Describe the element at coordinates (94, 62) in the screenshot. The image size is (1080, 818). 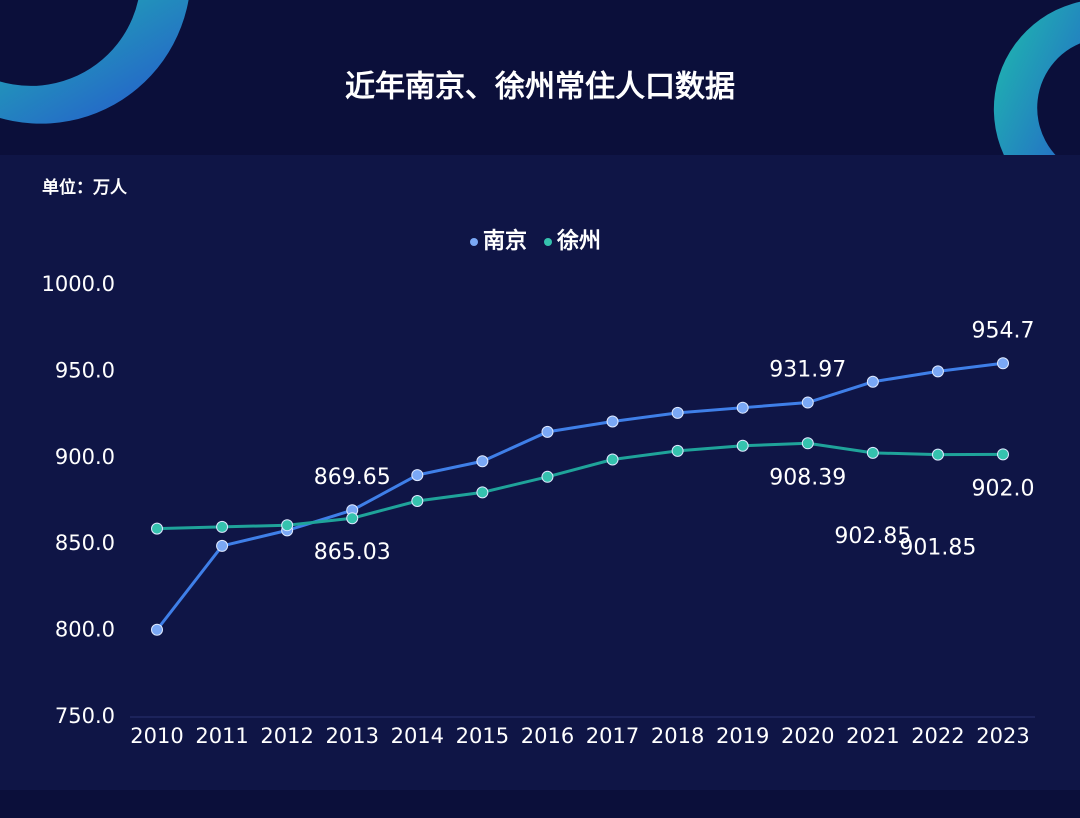
I see `decor-ring` at that location.